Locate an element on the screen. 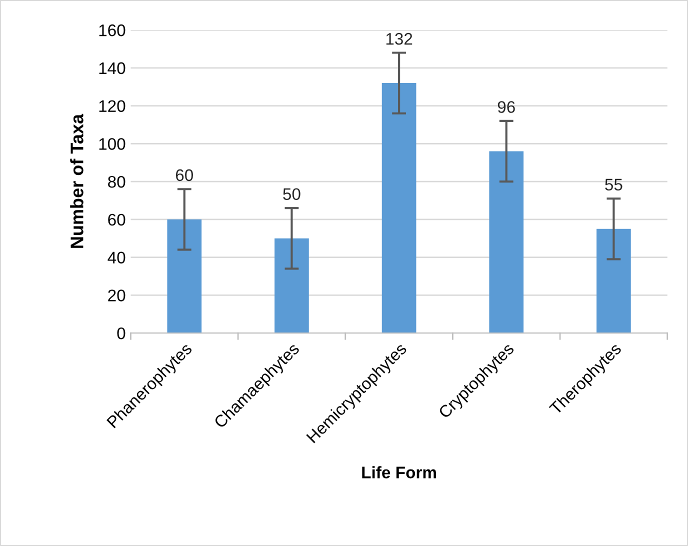 The image size is (688, 546). data-label: 60 is located at coordinates (184, 175).